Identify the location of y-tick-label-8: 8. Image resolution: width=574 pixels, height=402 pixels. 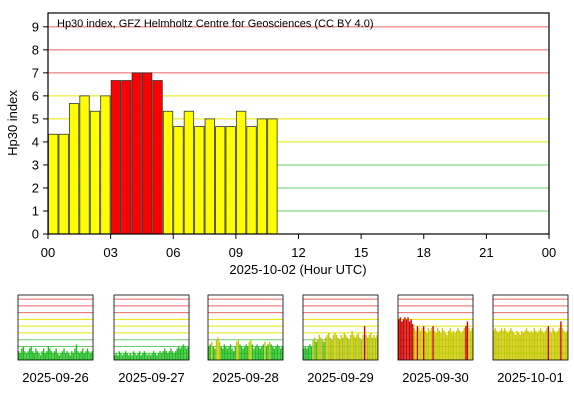
(35, 49).